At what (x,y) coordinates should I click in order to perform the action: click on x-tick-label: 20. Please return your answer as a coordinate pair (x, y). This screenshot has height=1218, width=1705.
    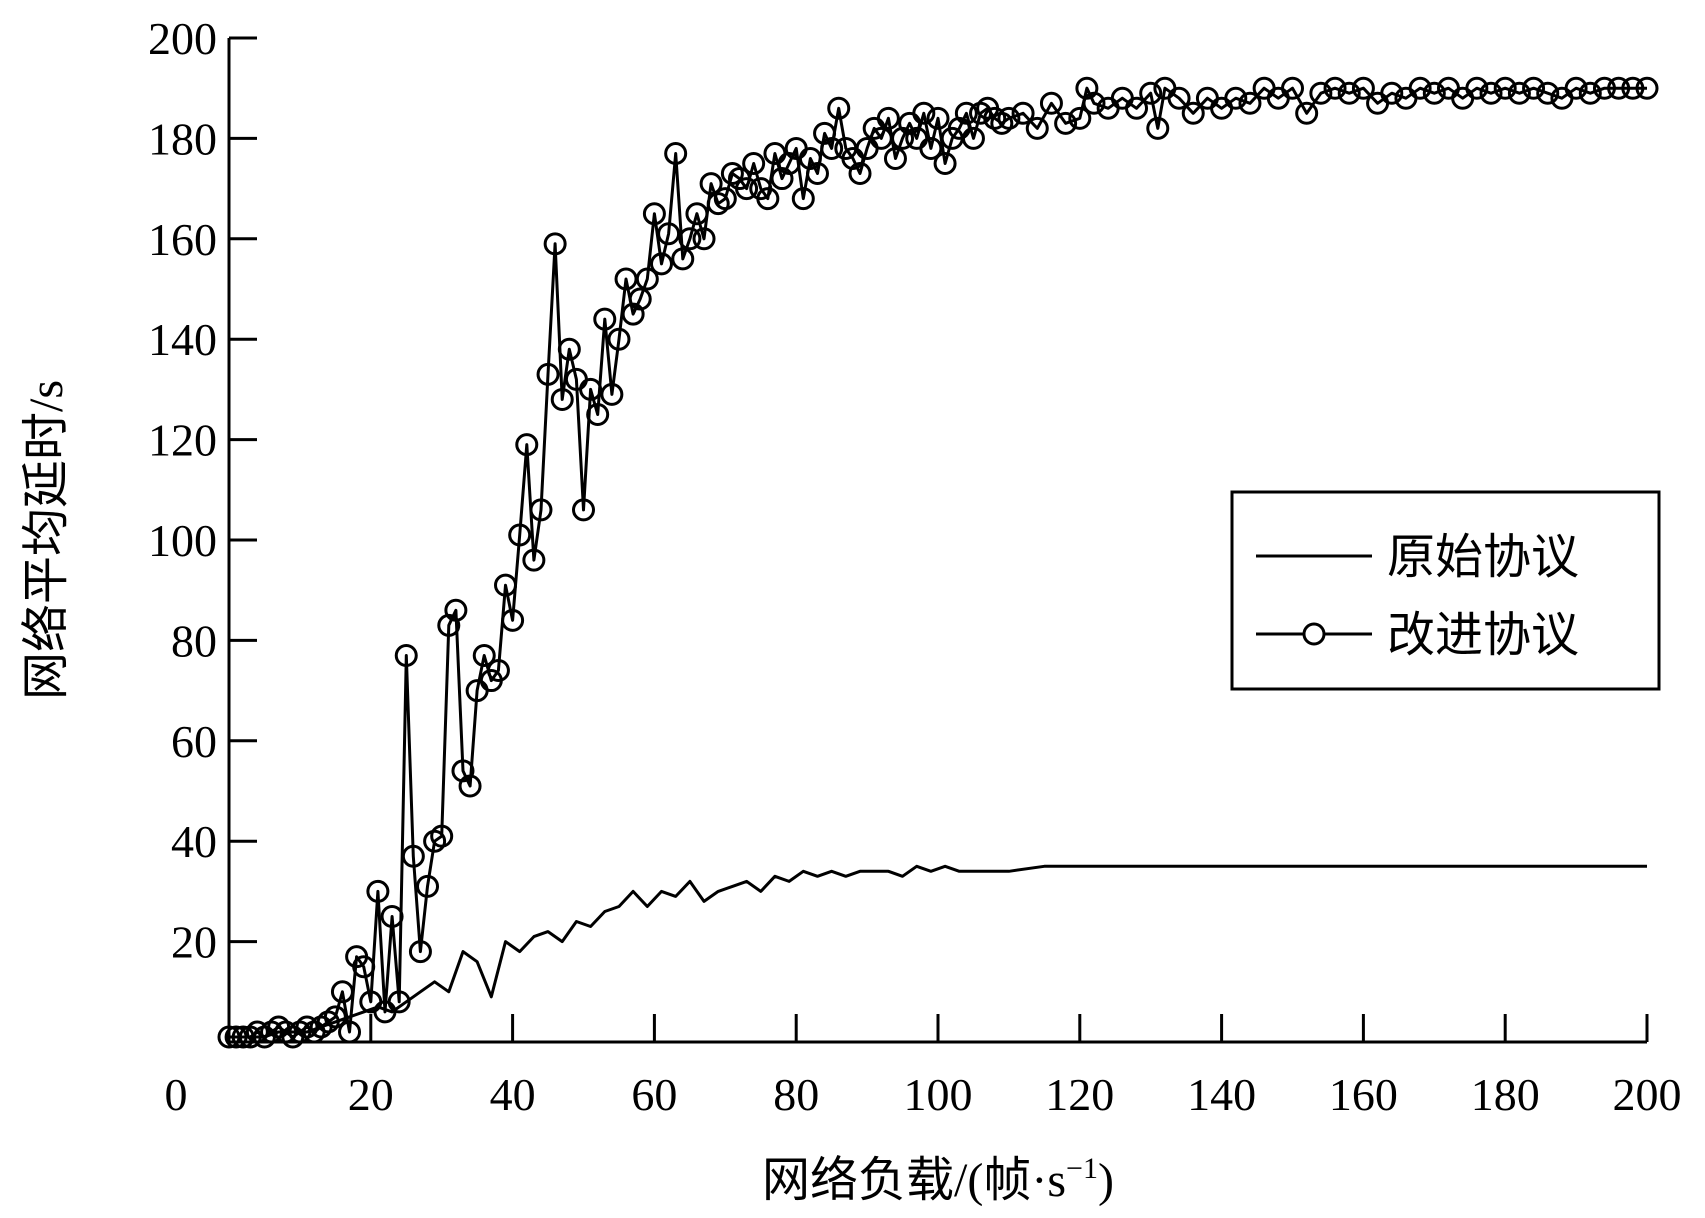
    Looking at the image, I should click on (371, 1094).